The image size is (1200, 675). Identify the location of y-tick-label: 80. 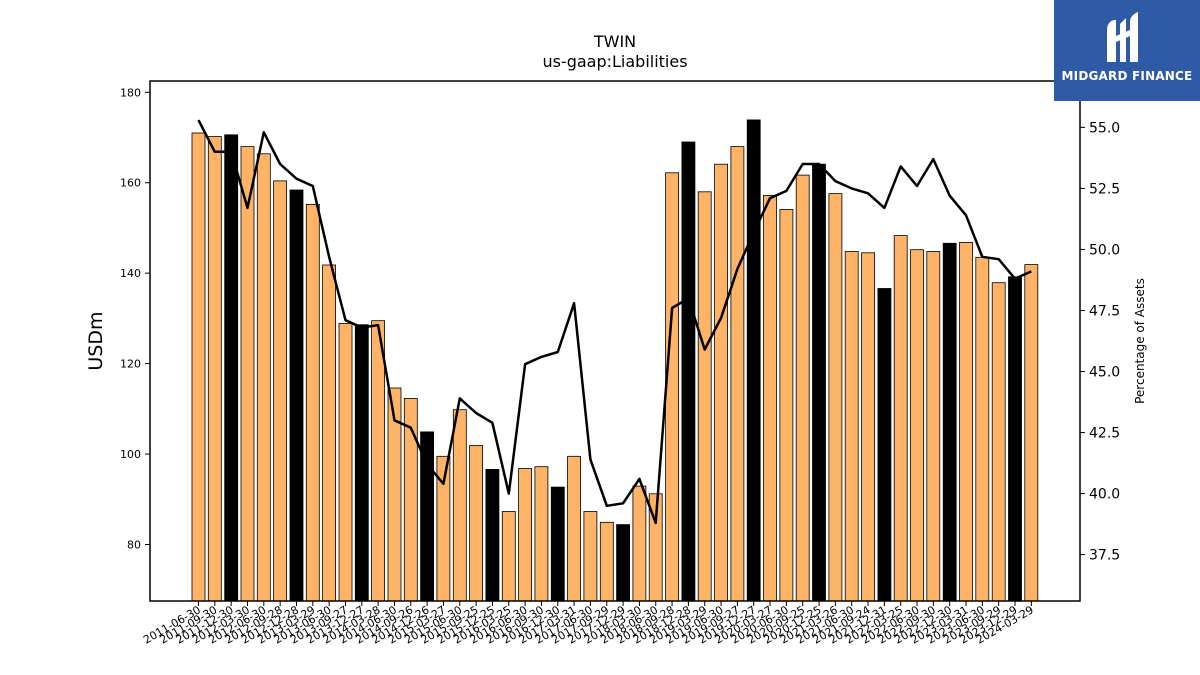
(134, 544).